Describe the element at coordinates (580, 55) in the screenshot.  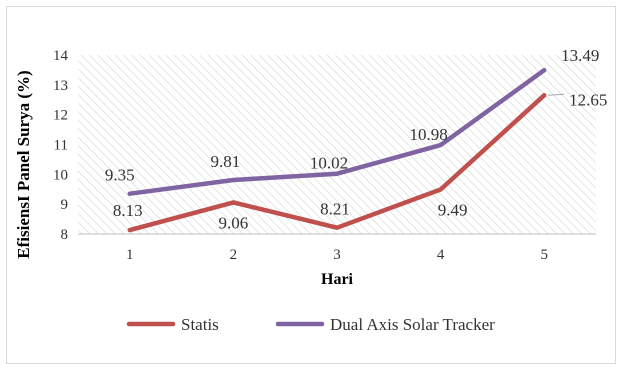
I see `data-label: 13.49` at that location.